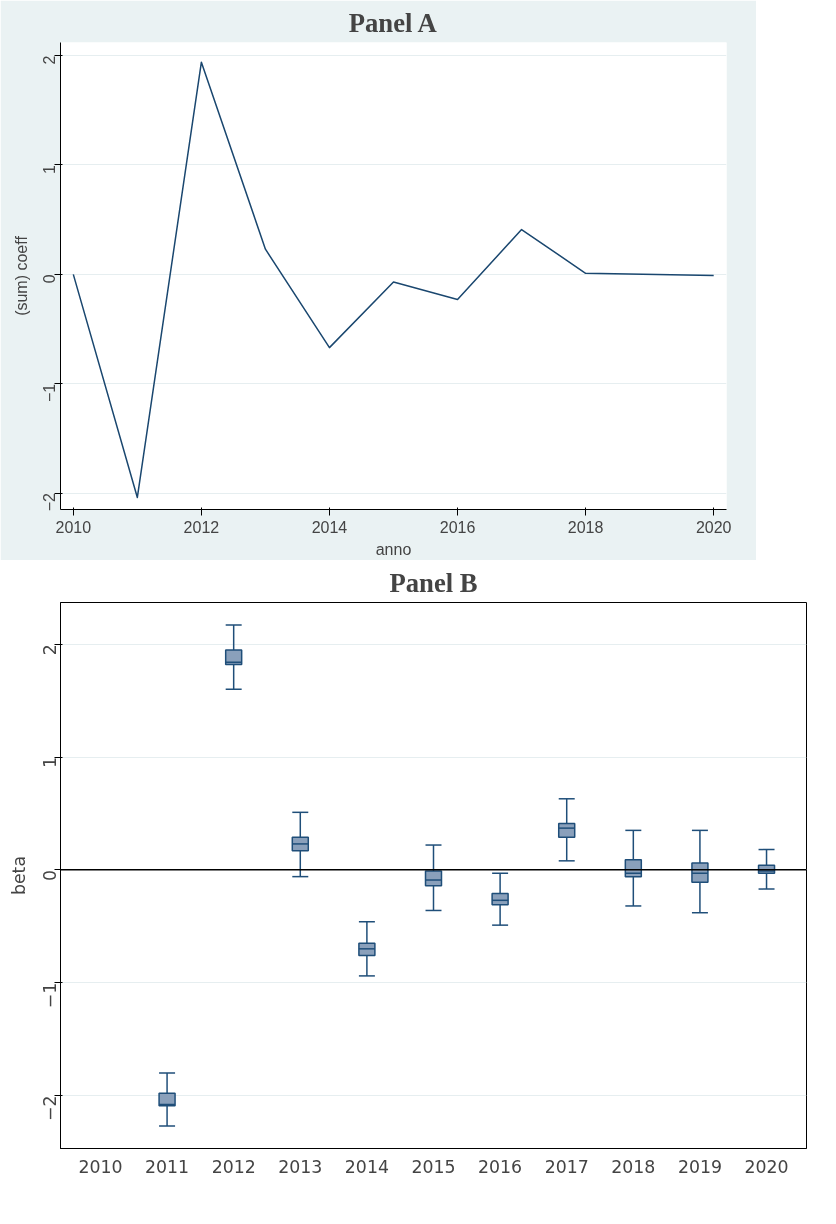 The width and height of the screenshot is (836, 1224). What do you see at coordinates (21, 275) in the screenshot?
I see `y-axis-title: (sum) coeff` at bounding box center [21, 275].